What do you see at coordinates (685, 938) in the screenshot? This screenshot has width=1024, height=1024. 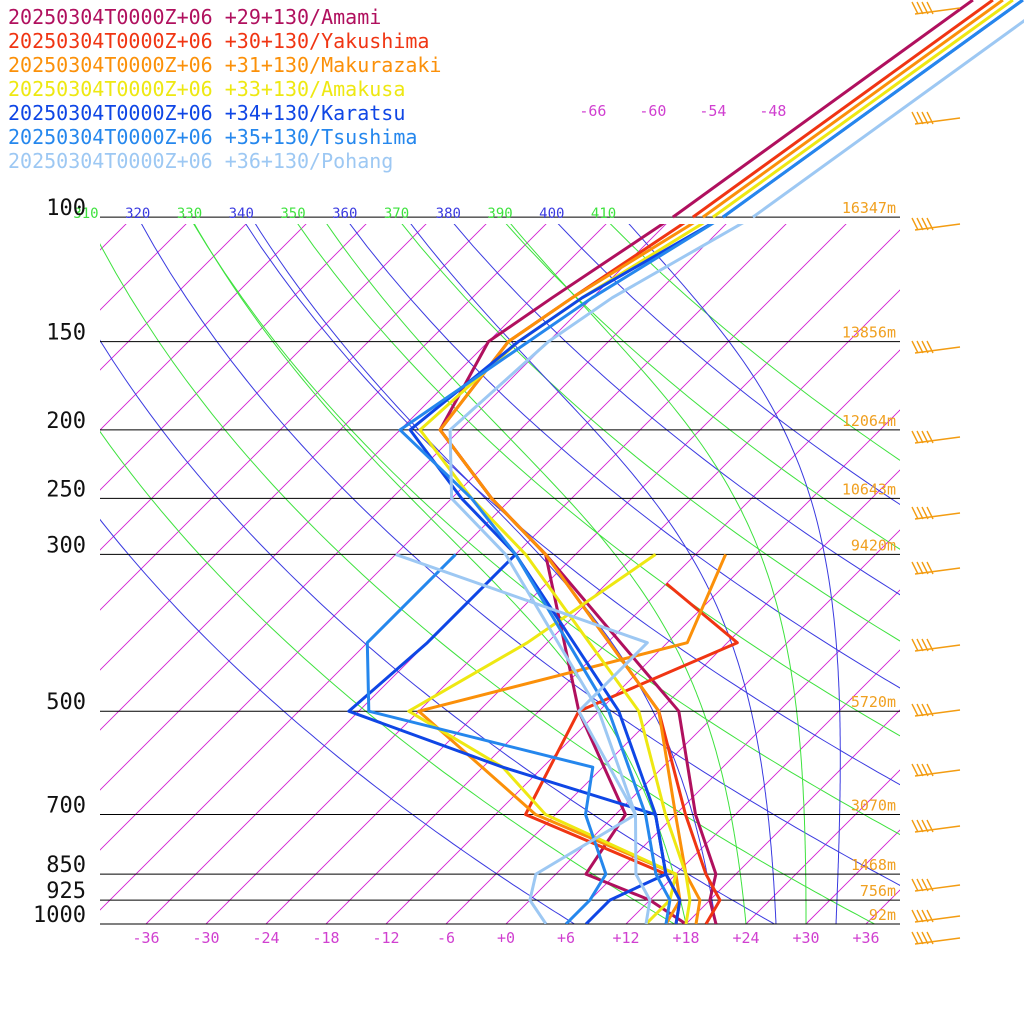 I see `x-tick-+18: +18` at bounding box center [685, 938].